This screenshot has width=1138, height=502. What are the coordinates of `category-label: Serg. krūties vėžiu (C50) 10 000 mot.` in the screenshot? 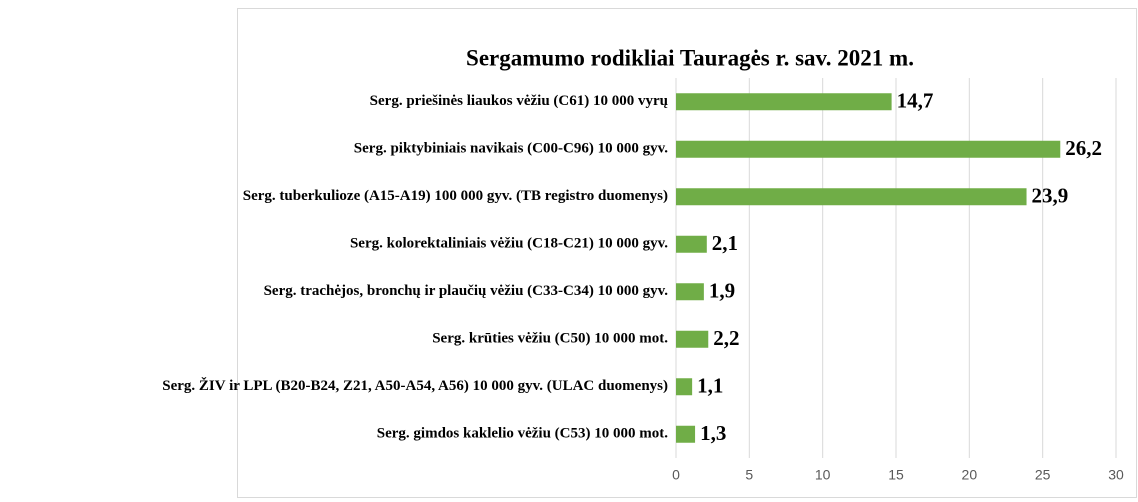 It's located at (550, 339).